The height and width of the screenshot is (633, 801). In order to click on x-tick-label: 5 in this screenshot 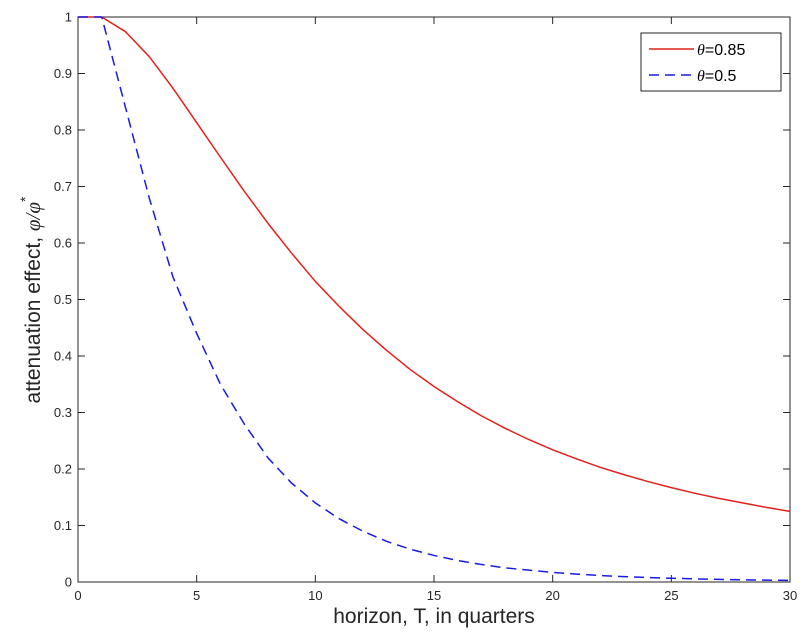, I will do `click(196, 595)`.